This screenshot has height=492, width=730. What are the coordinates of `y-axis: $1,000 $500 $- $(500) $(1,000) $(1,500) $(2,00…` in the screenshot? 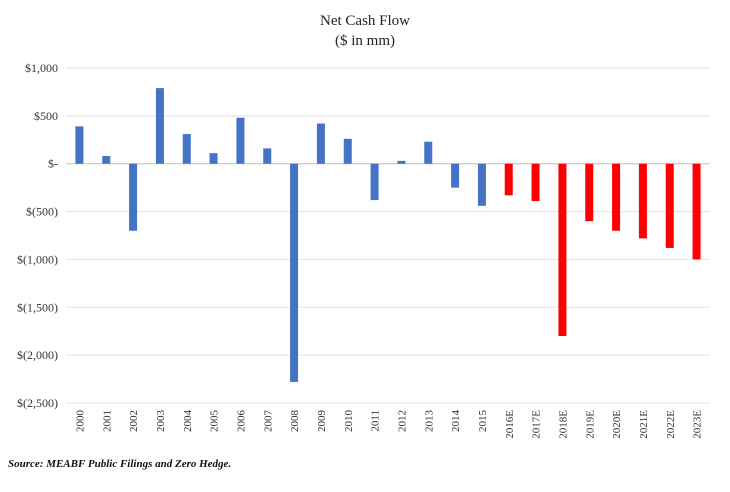 It's located at (37, 235).